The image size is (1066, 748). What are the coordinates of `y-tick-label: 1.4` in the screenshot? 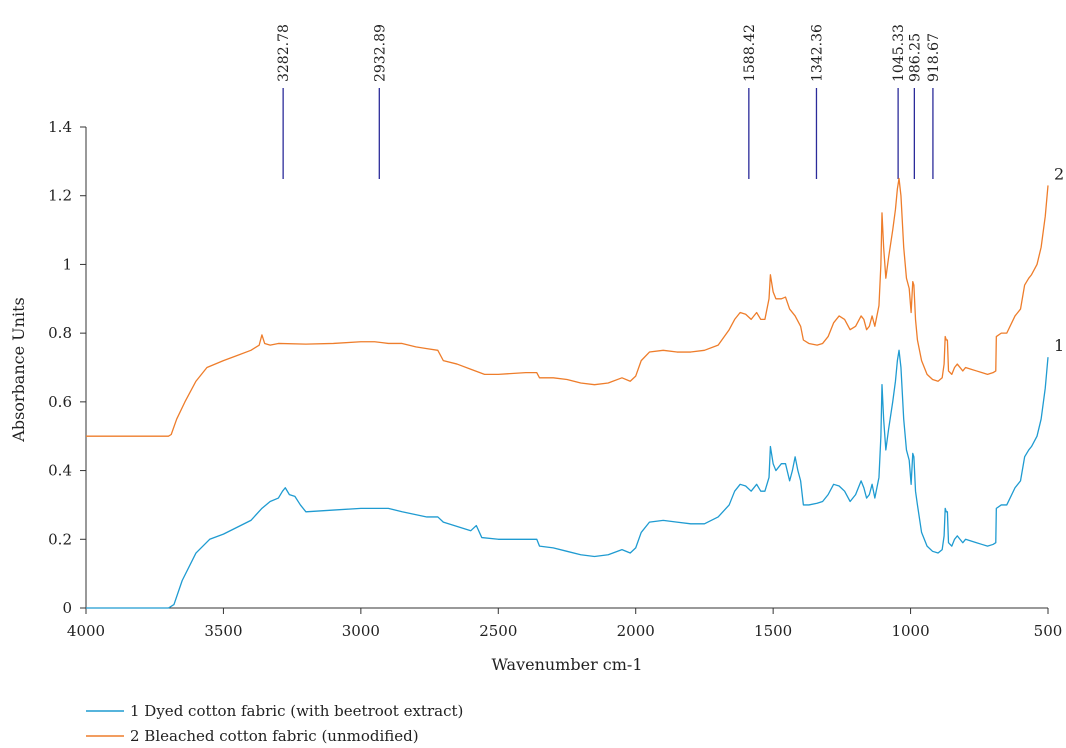 It's located at (60, 127).